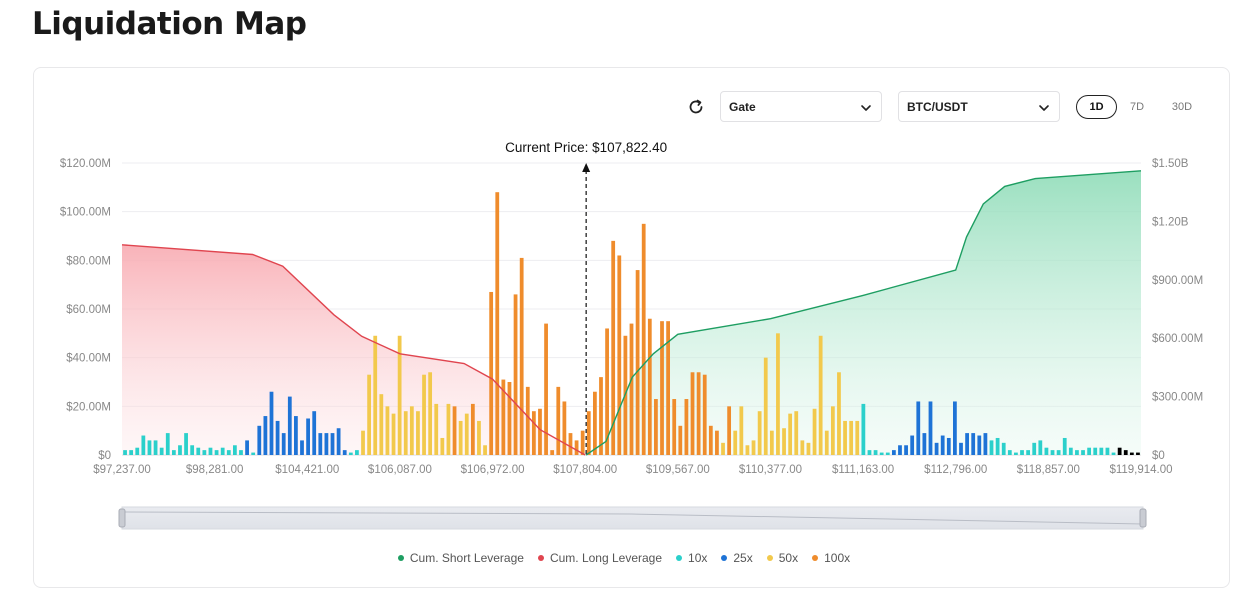  I want to click on x-tick-label: $106,972.00, so click(493, 470).